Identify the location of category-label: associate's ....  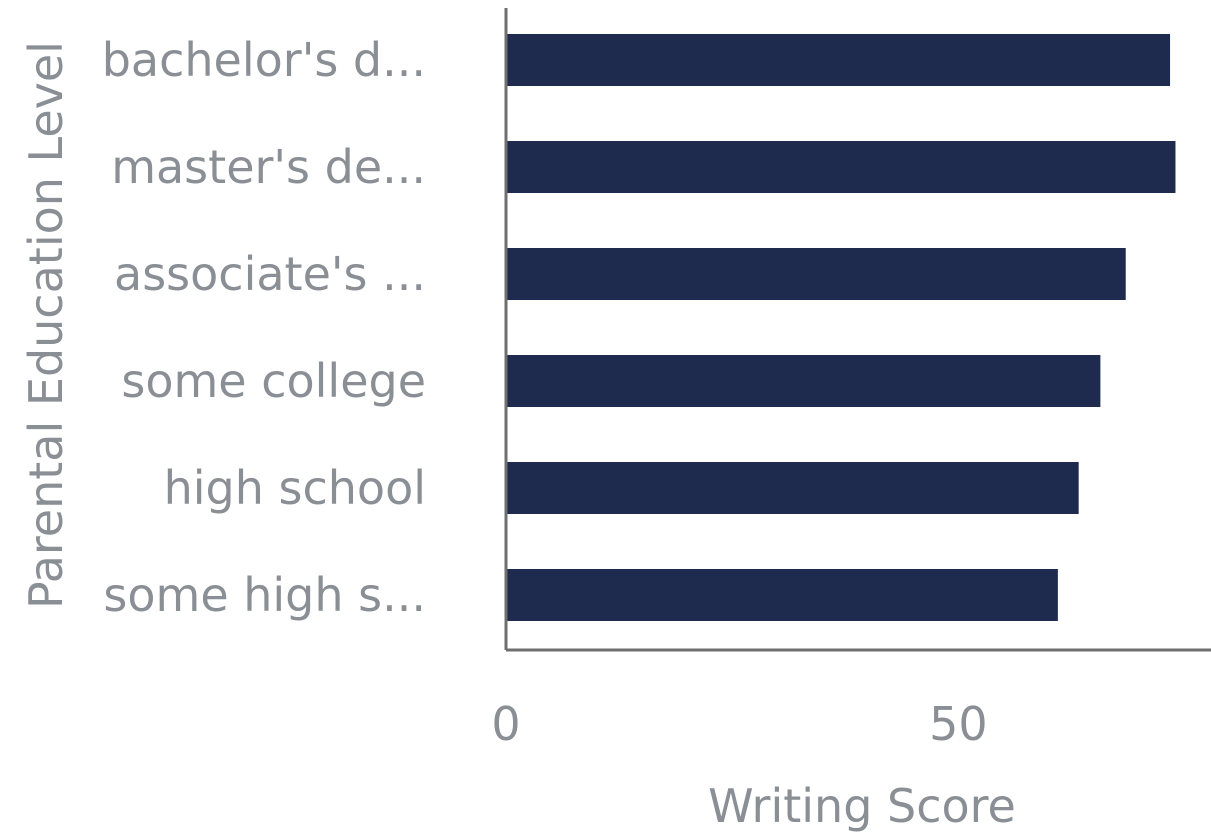
(270, 274).